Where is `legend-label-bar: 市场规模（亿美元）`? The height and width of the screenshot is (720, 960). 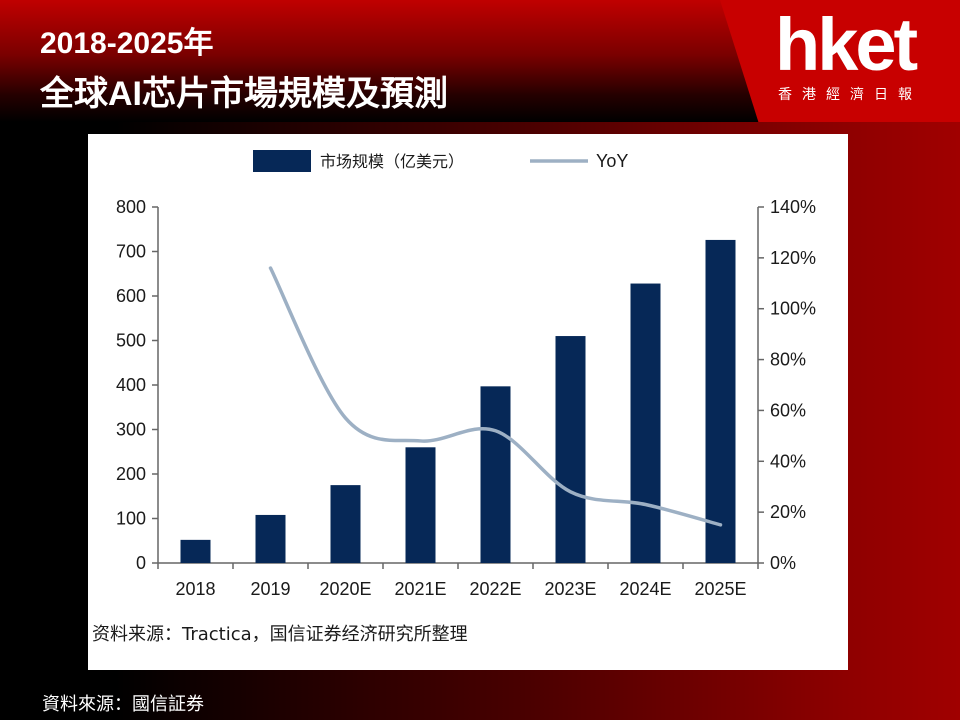
legend-label-bar: 市场规模（亿美元） is located at coordinates (392, 161).